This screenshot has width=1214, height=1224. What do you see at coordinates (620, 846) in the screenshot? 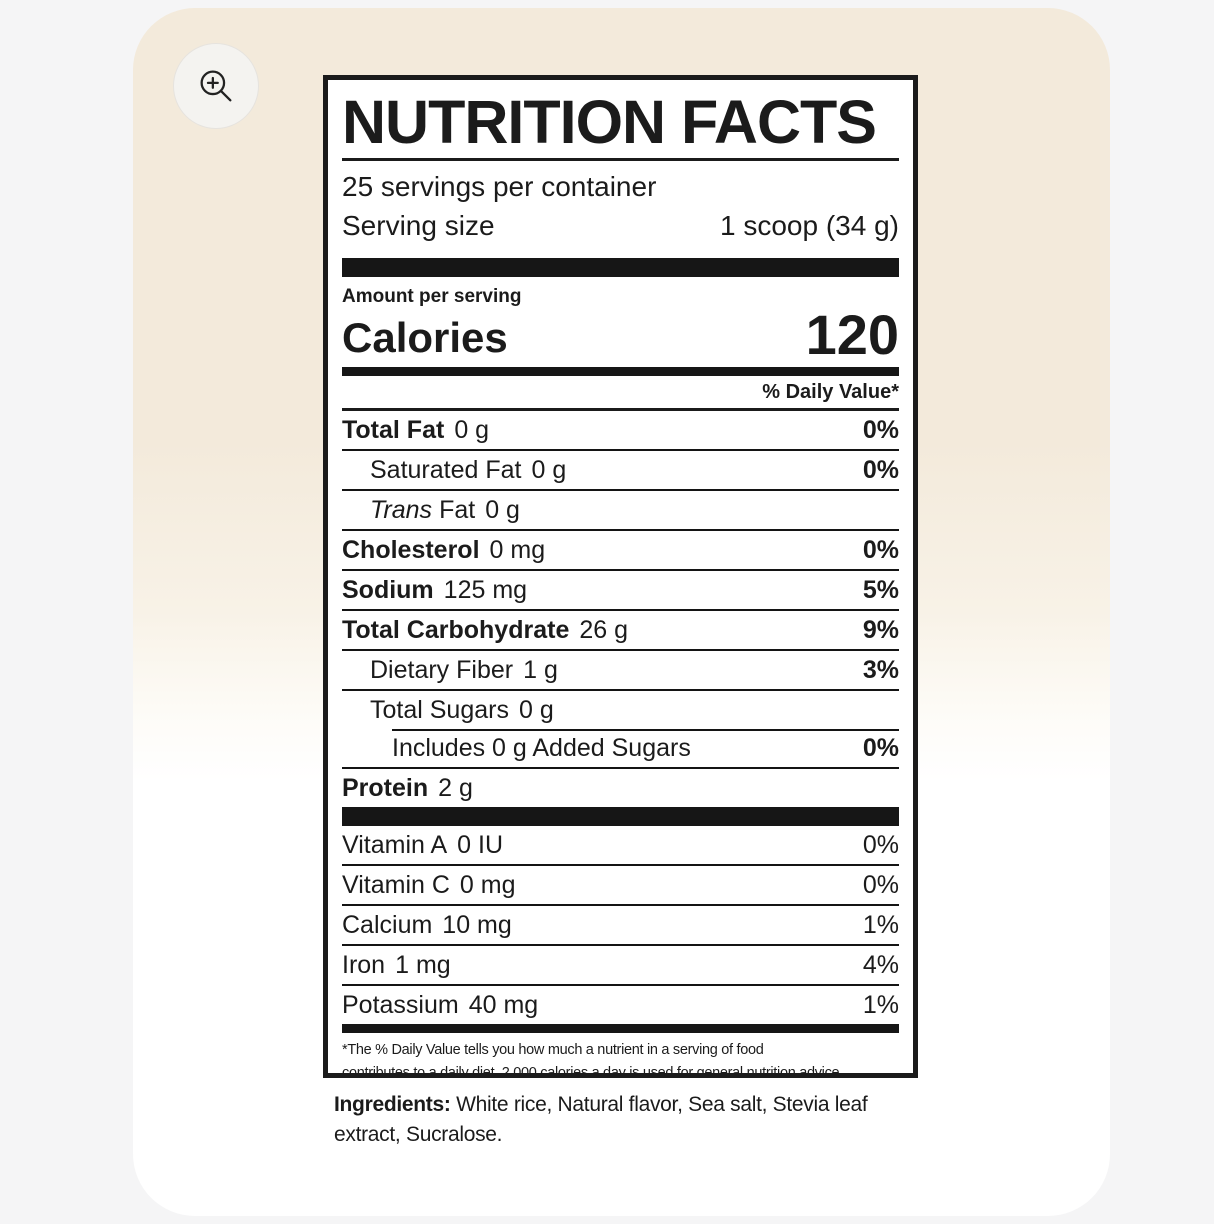
I see `vitamin-row-vitamin-a: Vitamin A 0 IU 0%` at bounding box center [620, 846].